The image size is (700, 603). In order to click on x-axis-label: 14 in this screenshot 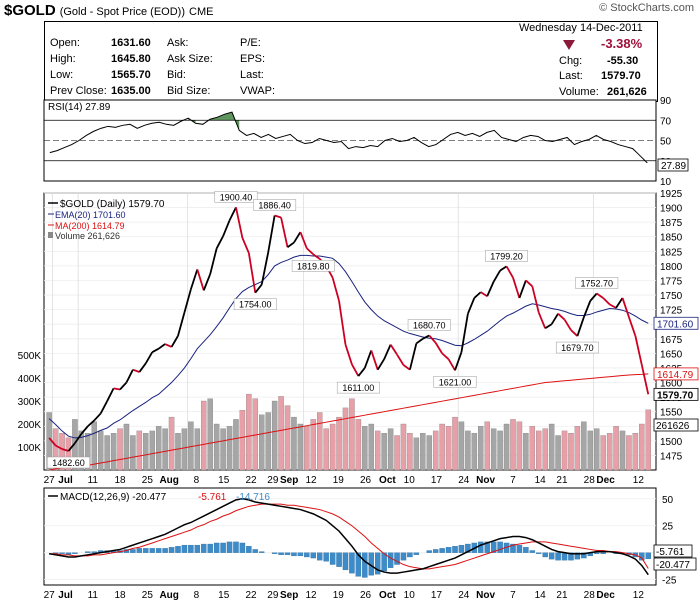, I will do `click(541, 595)`.